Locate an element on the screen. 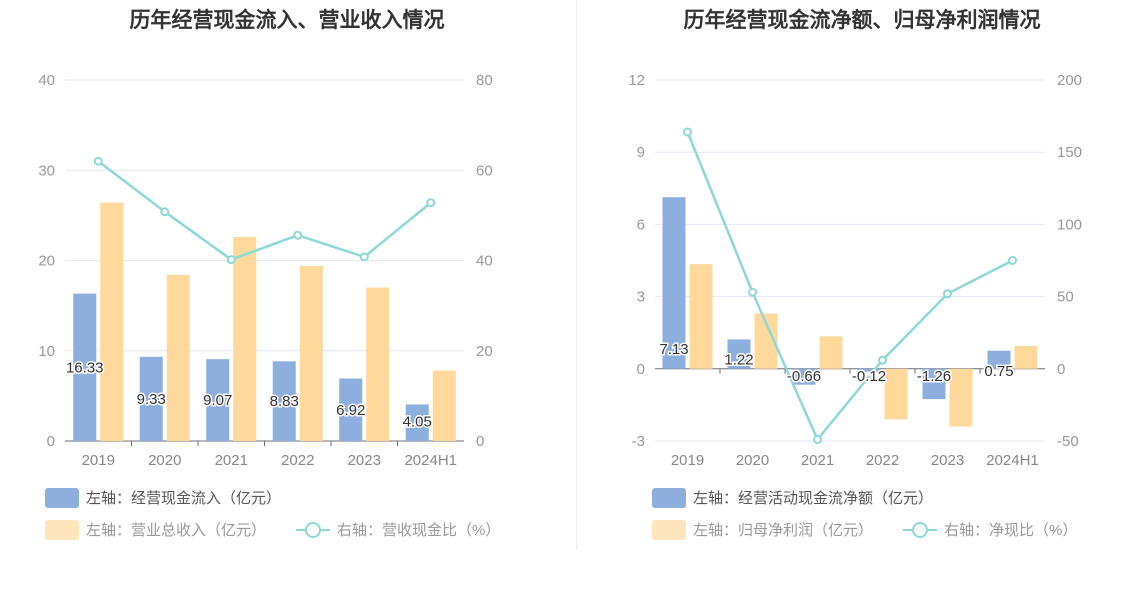  left-axis-tick-label: 10 is located at coordinates (46, 351).